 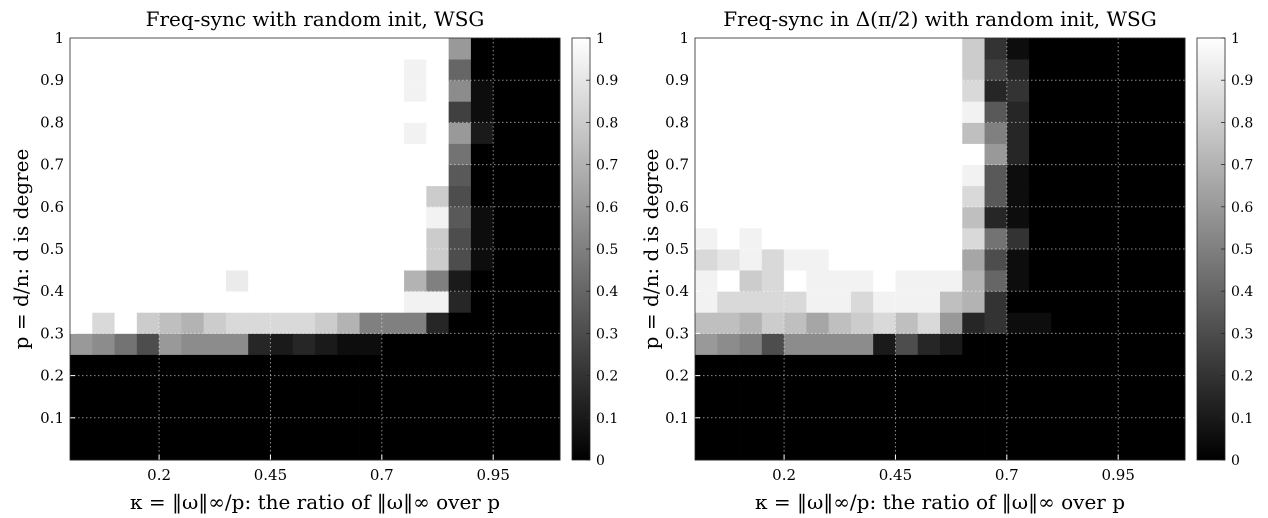 What do you see at coordinates (895, 475) in the screenshot?
I see `x-tick-label: 0.45` at bounding box center [895, 475].